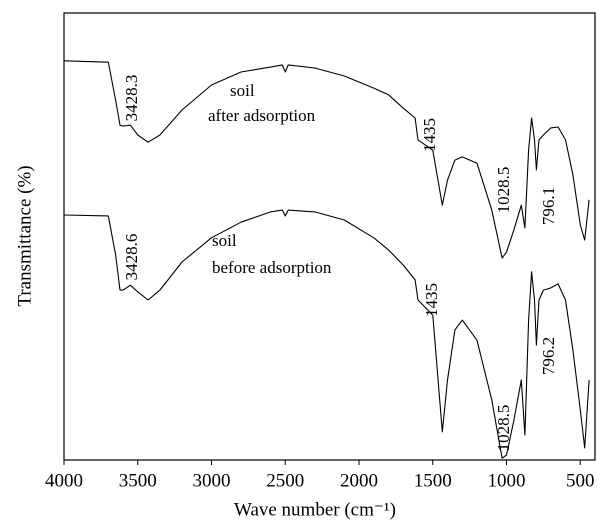  I want to click on annotation: 796.2, so click(548, 356).